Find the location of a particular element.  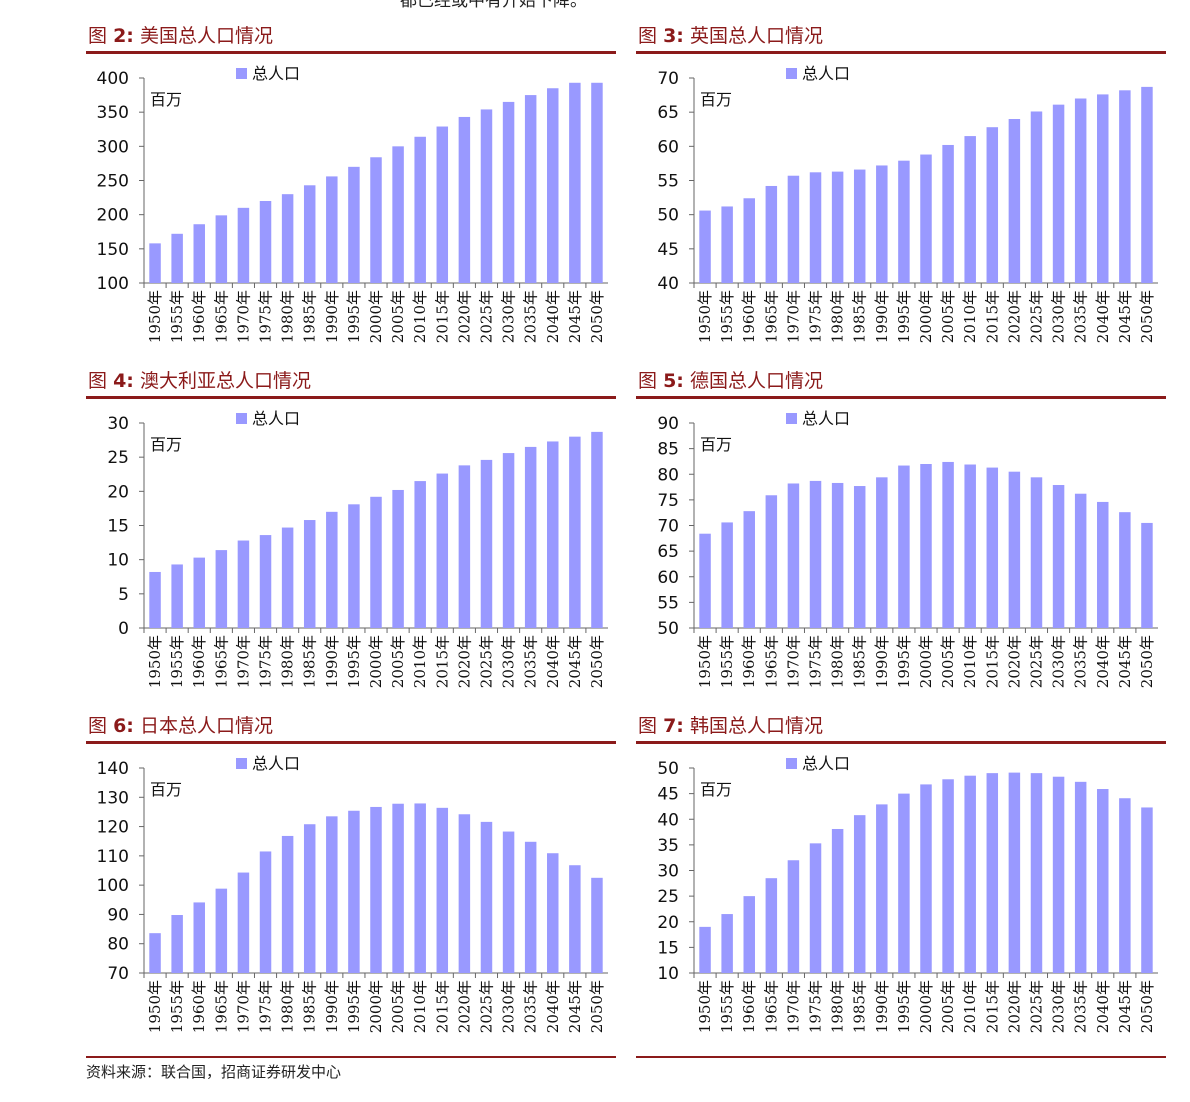

y-tick-label: 5 is located at coordinates (123, 595).